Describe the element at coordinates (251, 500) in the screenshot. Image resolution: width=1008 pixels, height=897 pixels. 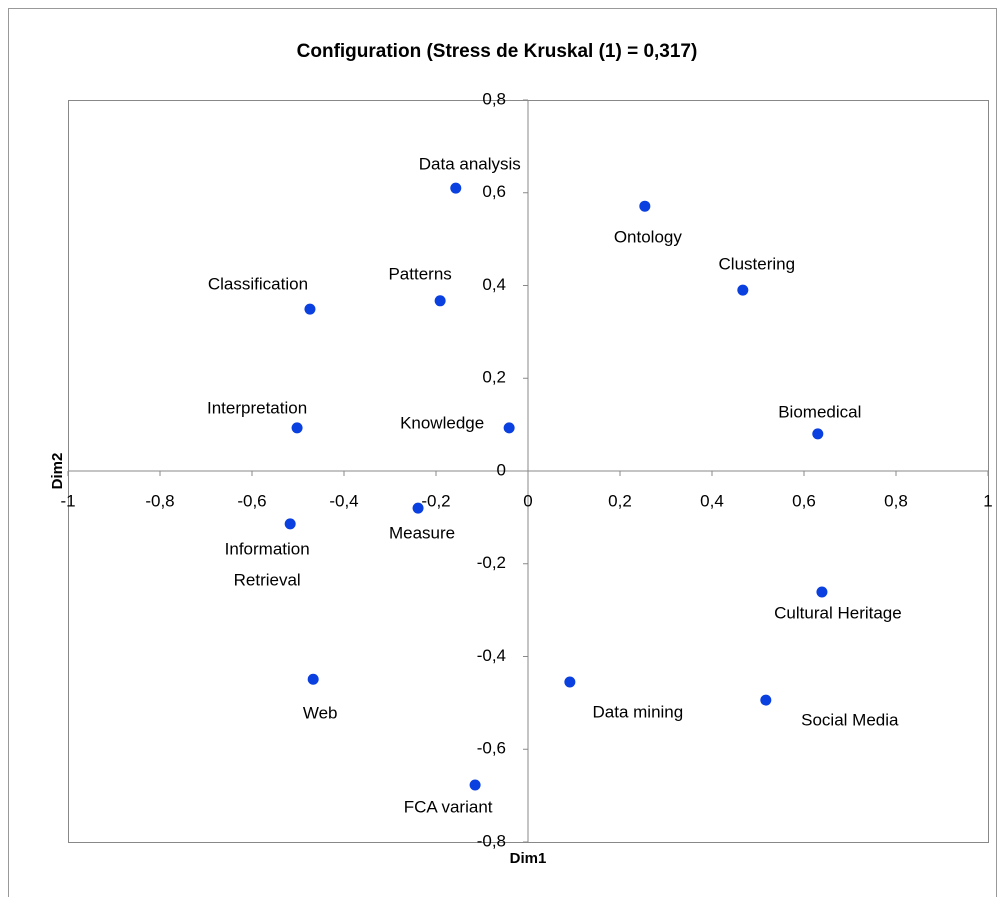
I see `x-tick-label: -0,6` at that location.